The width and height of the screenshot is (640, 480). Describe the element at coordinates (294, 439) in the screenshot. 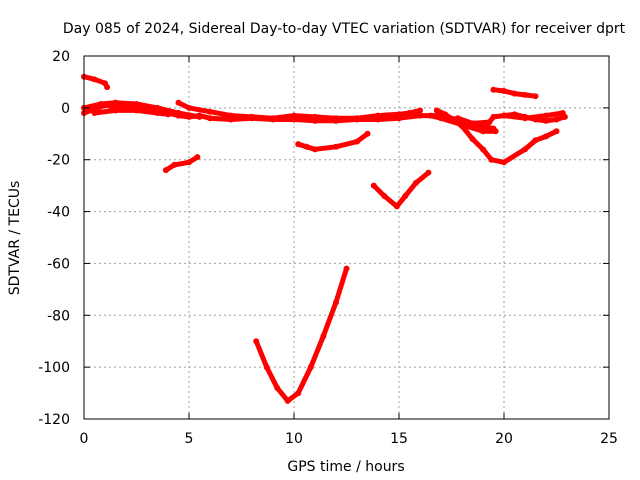

I see `x-tick-label: 10` at that location.